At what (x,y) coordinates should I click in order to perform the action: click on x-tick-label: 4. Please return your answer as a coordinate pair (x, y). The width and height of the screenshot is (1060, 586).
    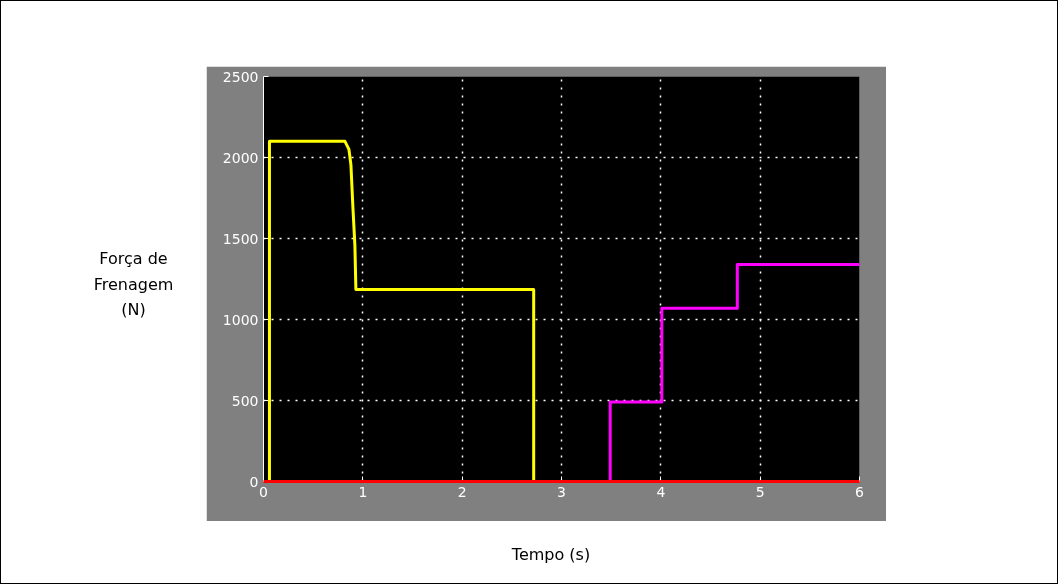
    Looking at the image, I should click on (661, 491).